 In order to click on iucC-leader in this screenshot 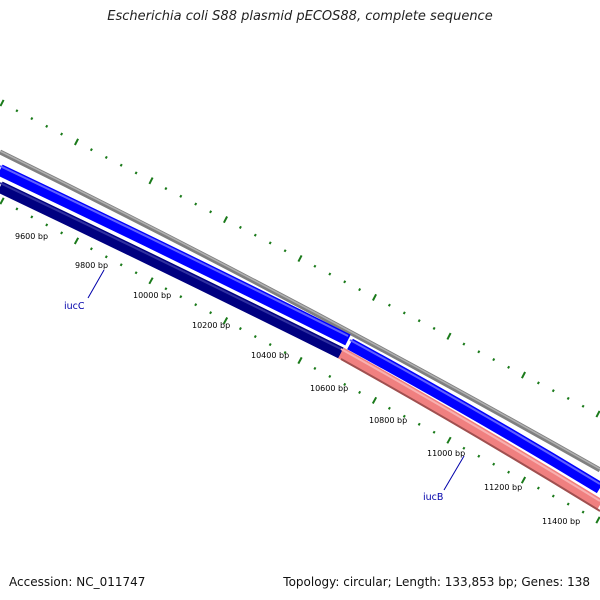, I will do `click(96, 284)`.